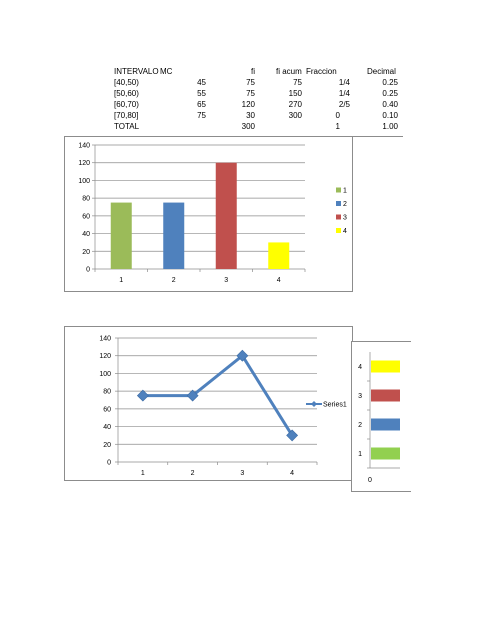 Image resolution: width=495 pixels, height=640 pixels. I want to click on legend-label: 3, so click(345, 218).